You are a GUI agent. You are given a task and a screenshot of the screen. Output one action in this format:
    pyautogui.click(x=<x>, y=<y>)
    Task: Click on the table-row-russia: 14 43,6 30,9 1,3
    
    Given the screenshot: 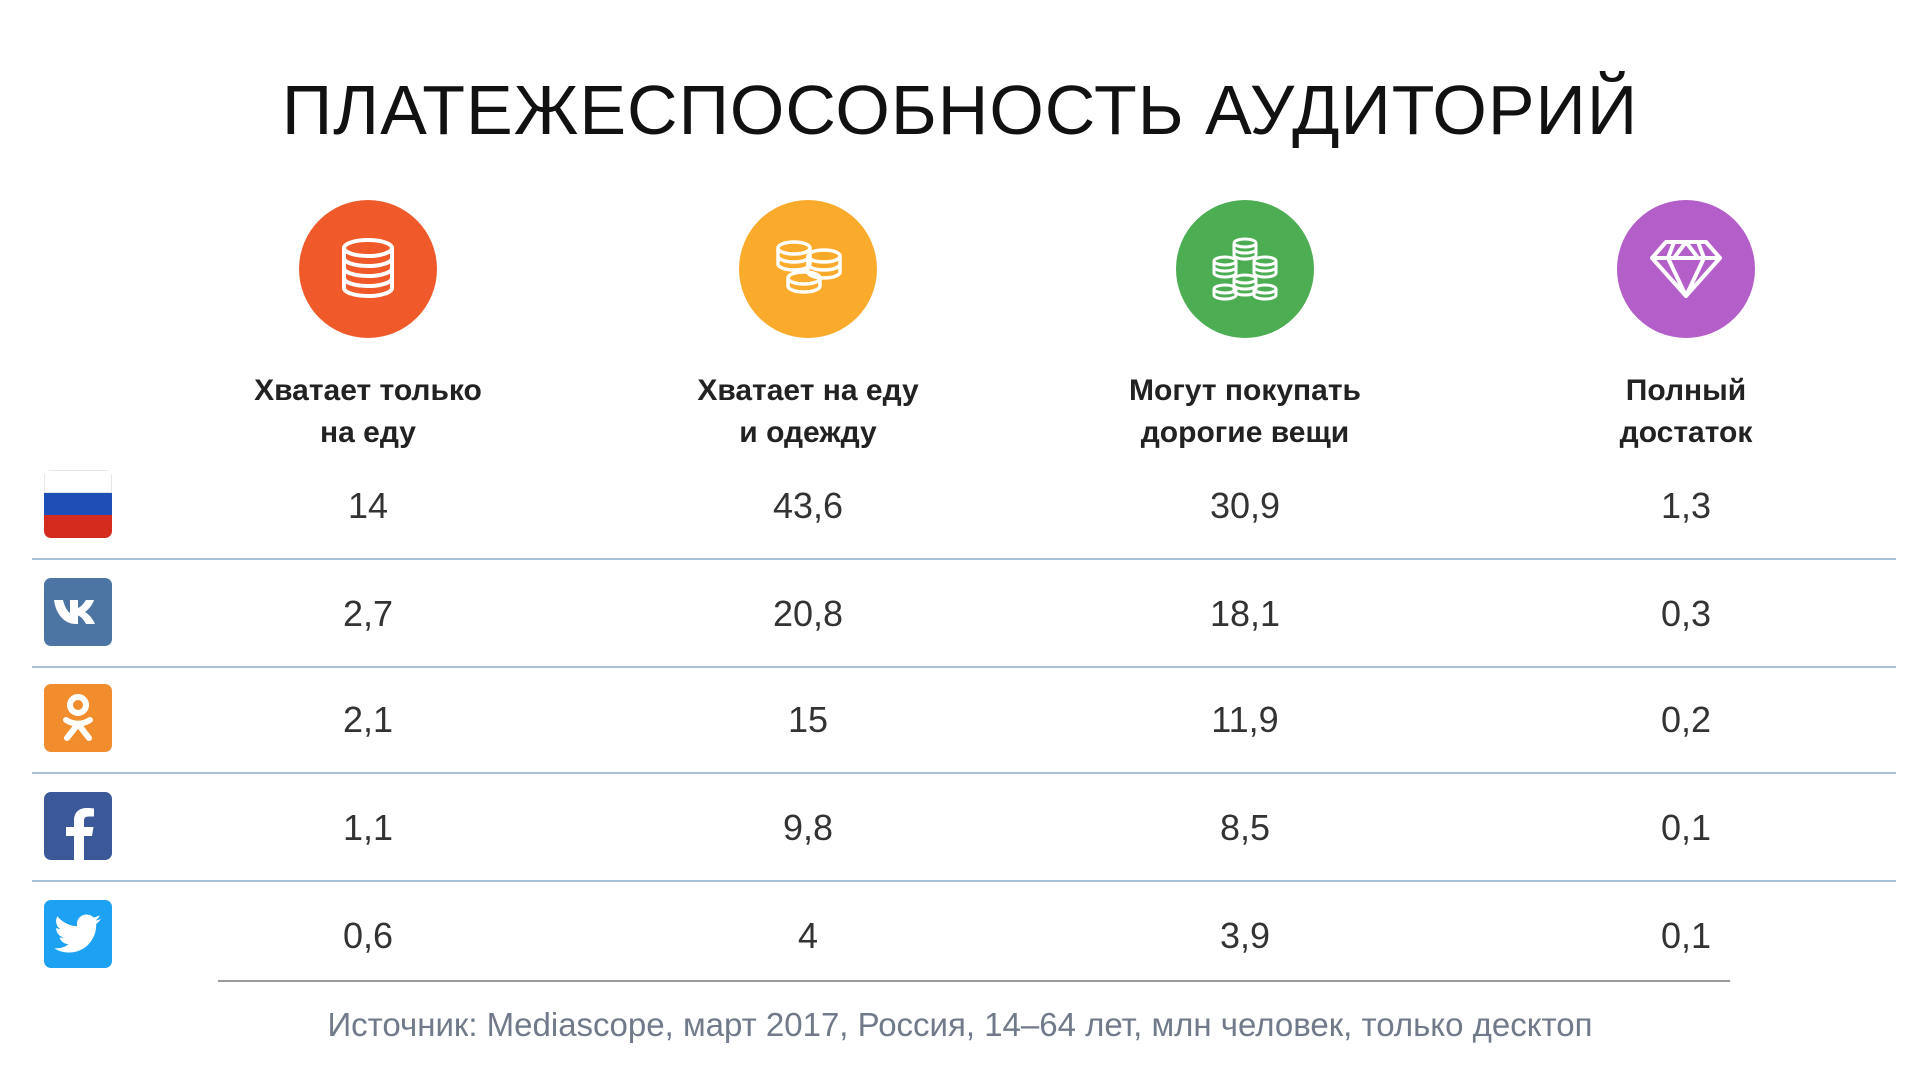 What is the action you would take?
    pyautogui.click(x=964, y=506)
    